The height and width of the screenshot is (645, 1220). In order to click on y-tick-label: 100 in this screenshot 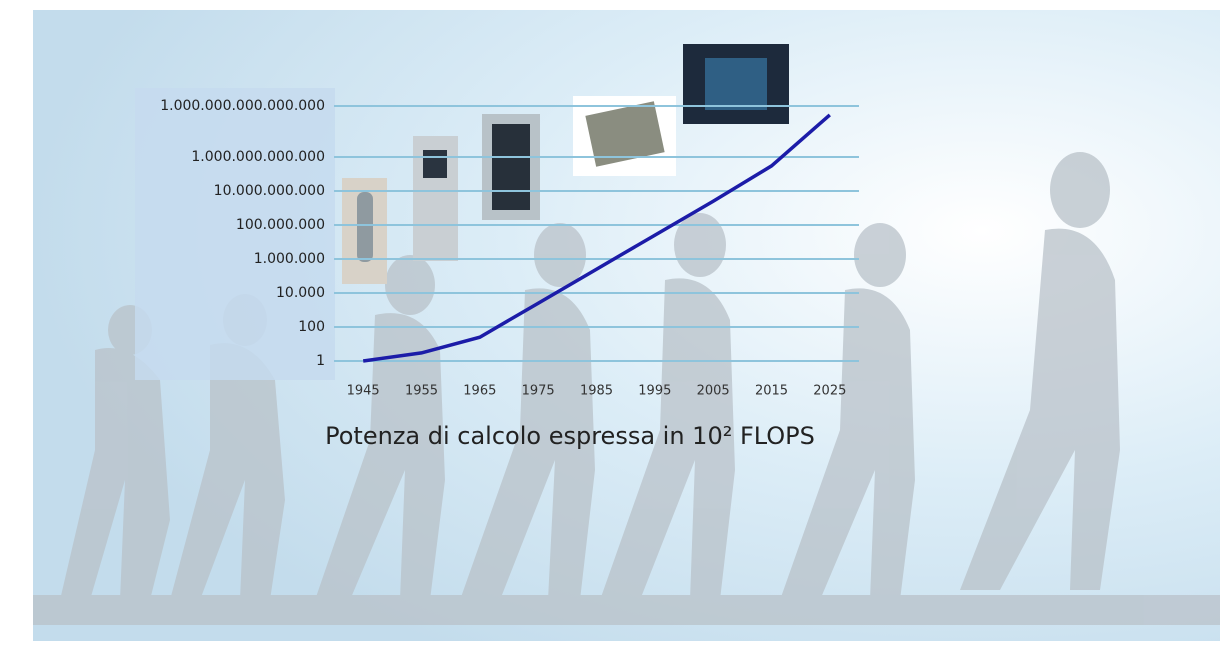, I will do `click(311, 327)`.